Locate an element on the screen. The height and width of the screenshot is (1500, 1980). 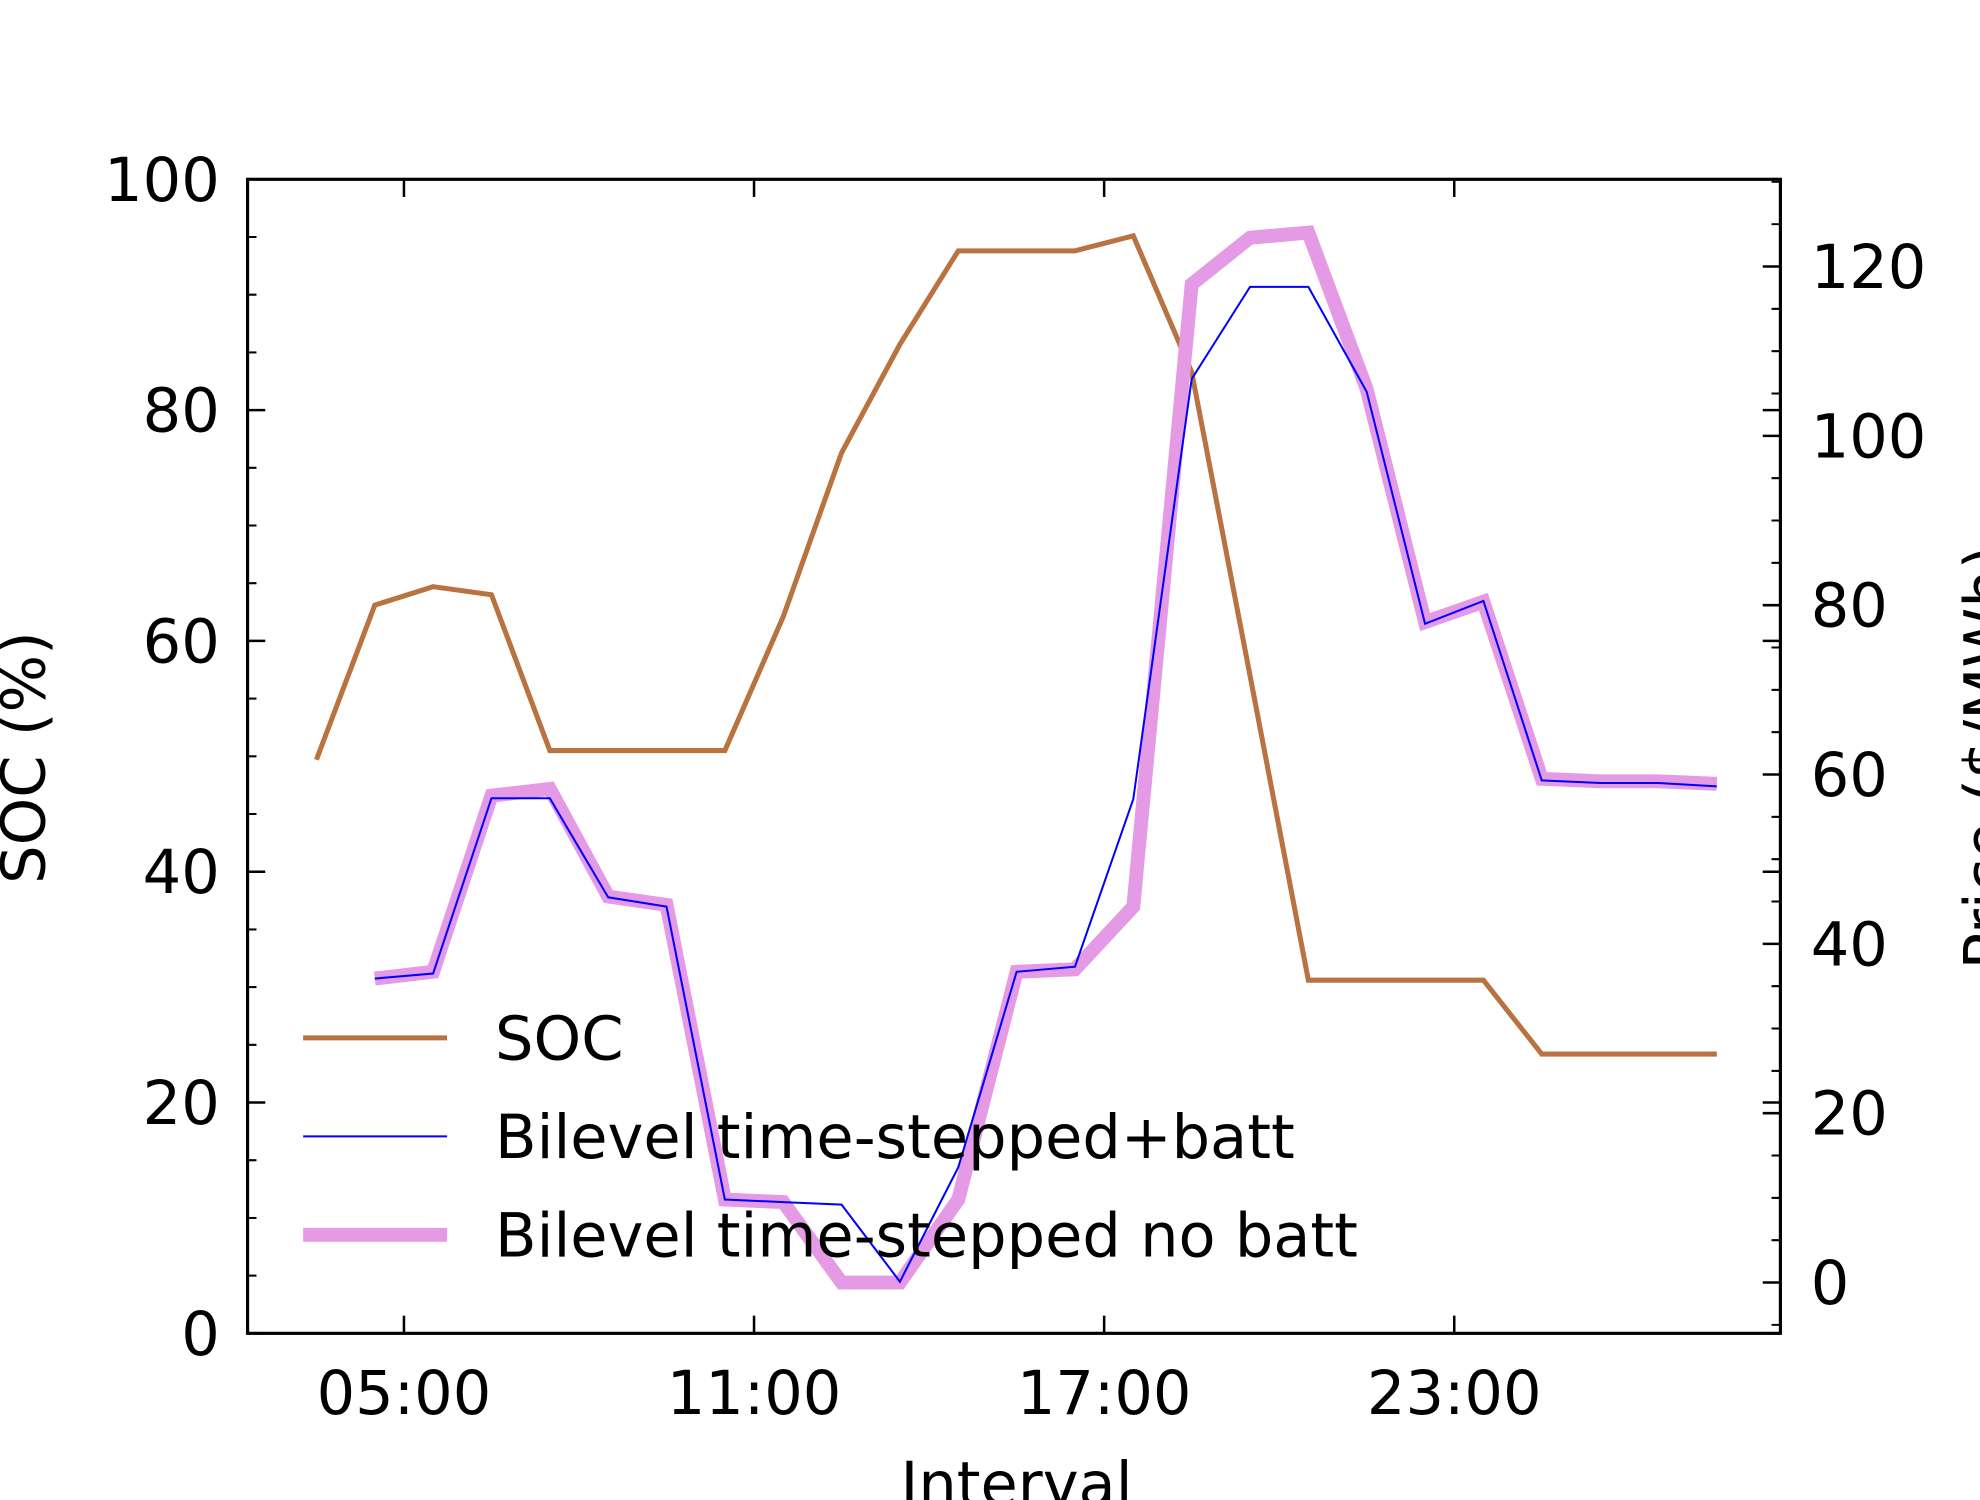
legend-label: SOC is located at coordinates (559, 1039).